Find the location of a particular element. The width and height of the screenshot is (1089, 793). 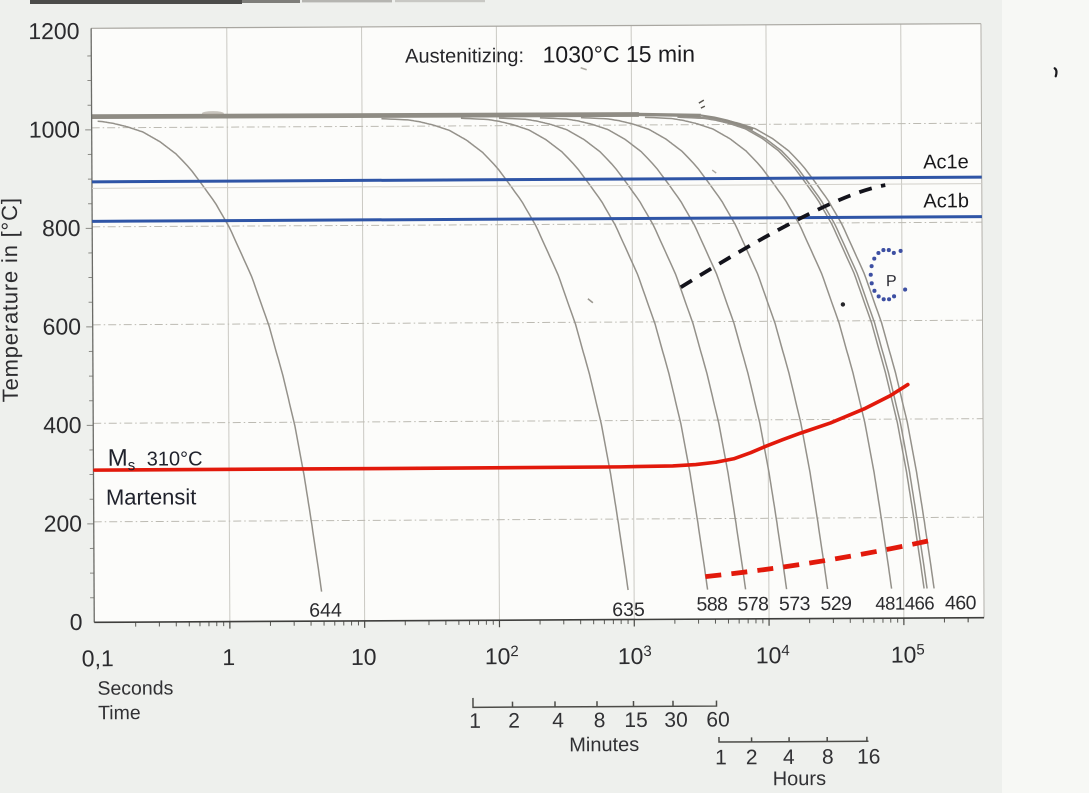

svg-text: 578 is located at coordinates (752, 604).